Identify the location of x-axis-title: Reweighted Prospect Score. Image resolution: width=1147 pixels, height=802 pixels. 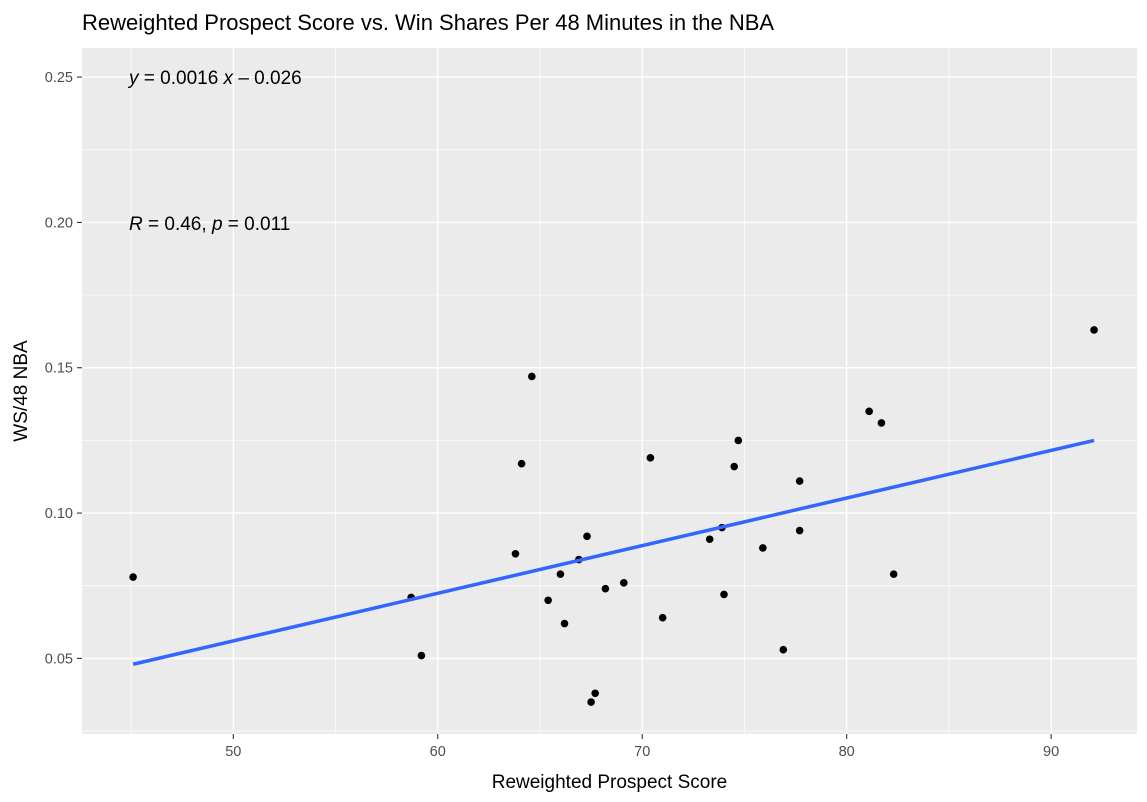
(610, 782).